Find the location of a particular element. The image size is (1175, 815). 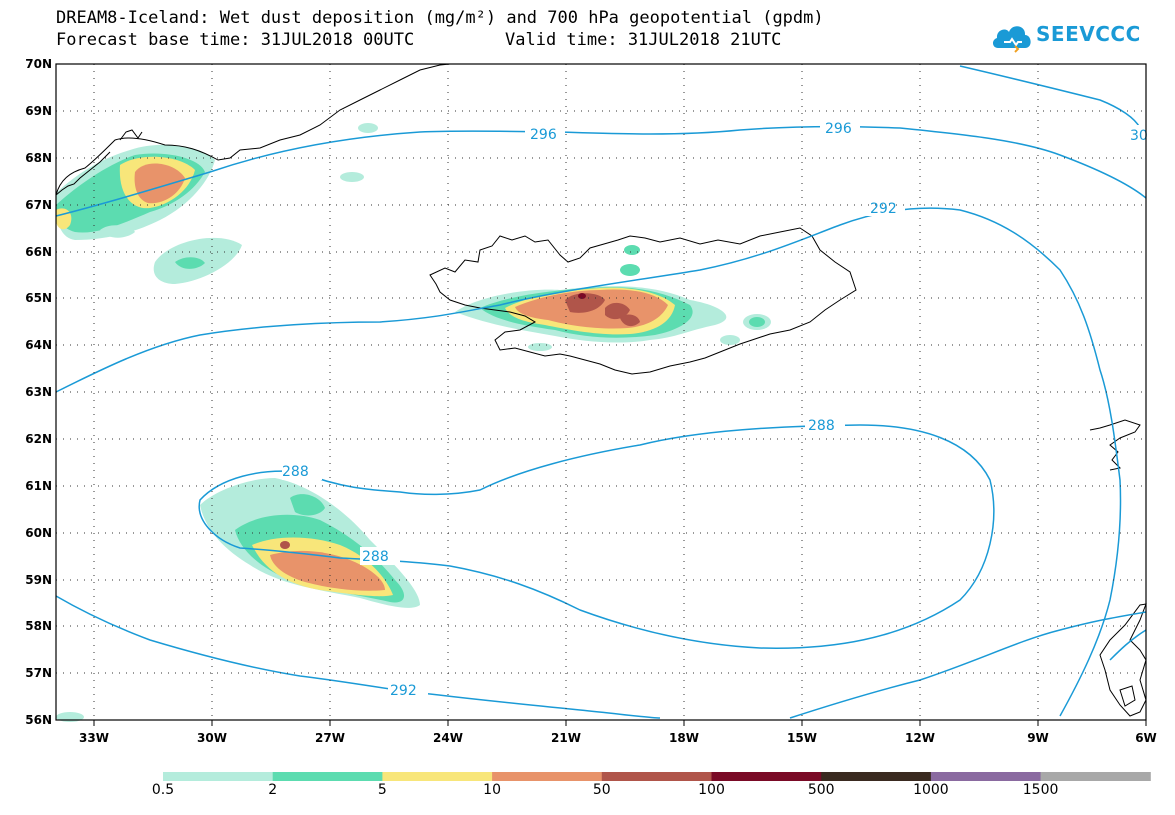

lat-66n: 66N is located at coordinates (38, 252).